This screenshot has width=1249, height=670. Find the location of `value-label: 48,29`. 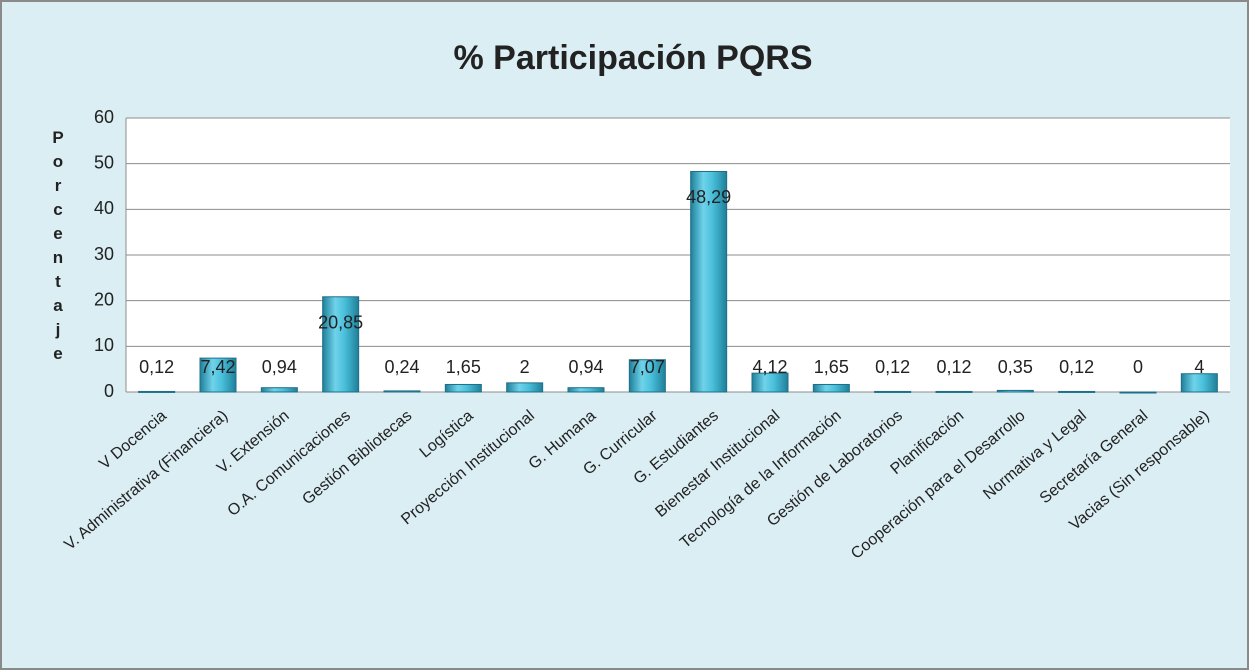

value-label: 48,29 is located at coordinates (708, 197).